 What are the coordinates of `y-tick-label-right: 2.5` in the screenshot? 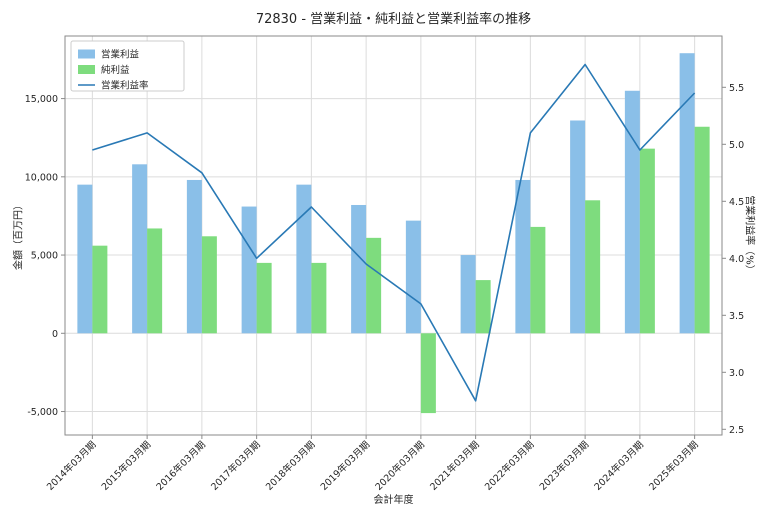 It's located at (736, 430).